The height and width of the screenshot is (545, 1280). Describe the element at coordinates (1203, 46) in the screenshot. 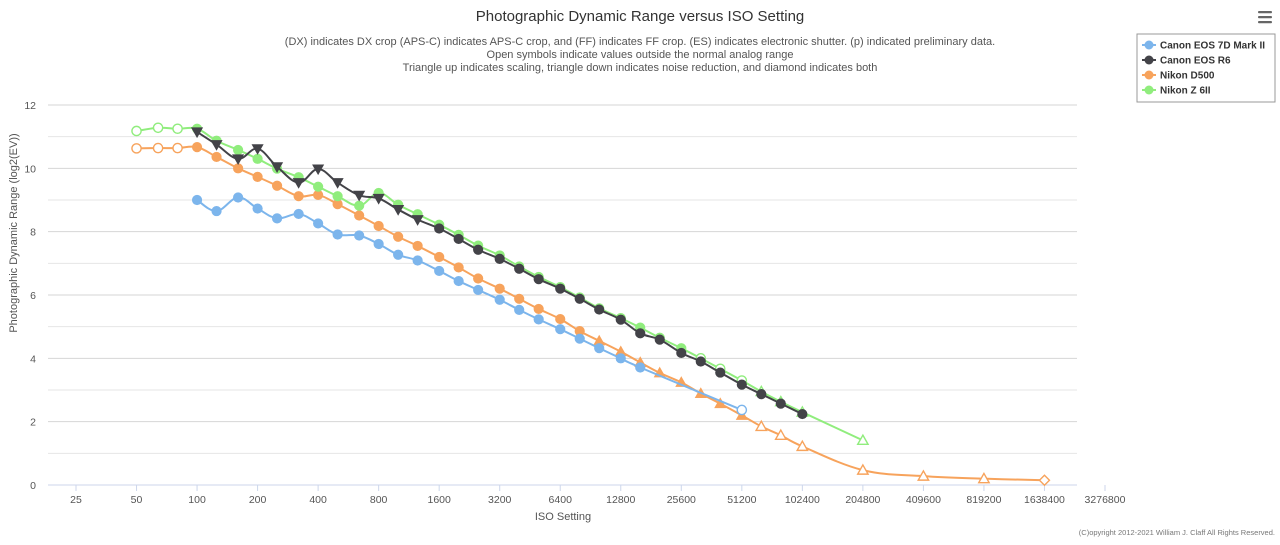

I see `legend-item: Canon EOS 7D Mark II` at that location.